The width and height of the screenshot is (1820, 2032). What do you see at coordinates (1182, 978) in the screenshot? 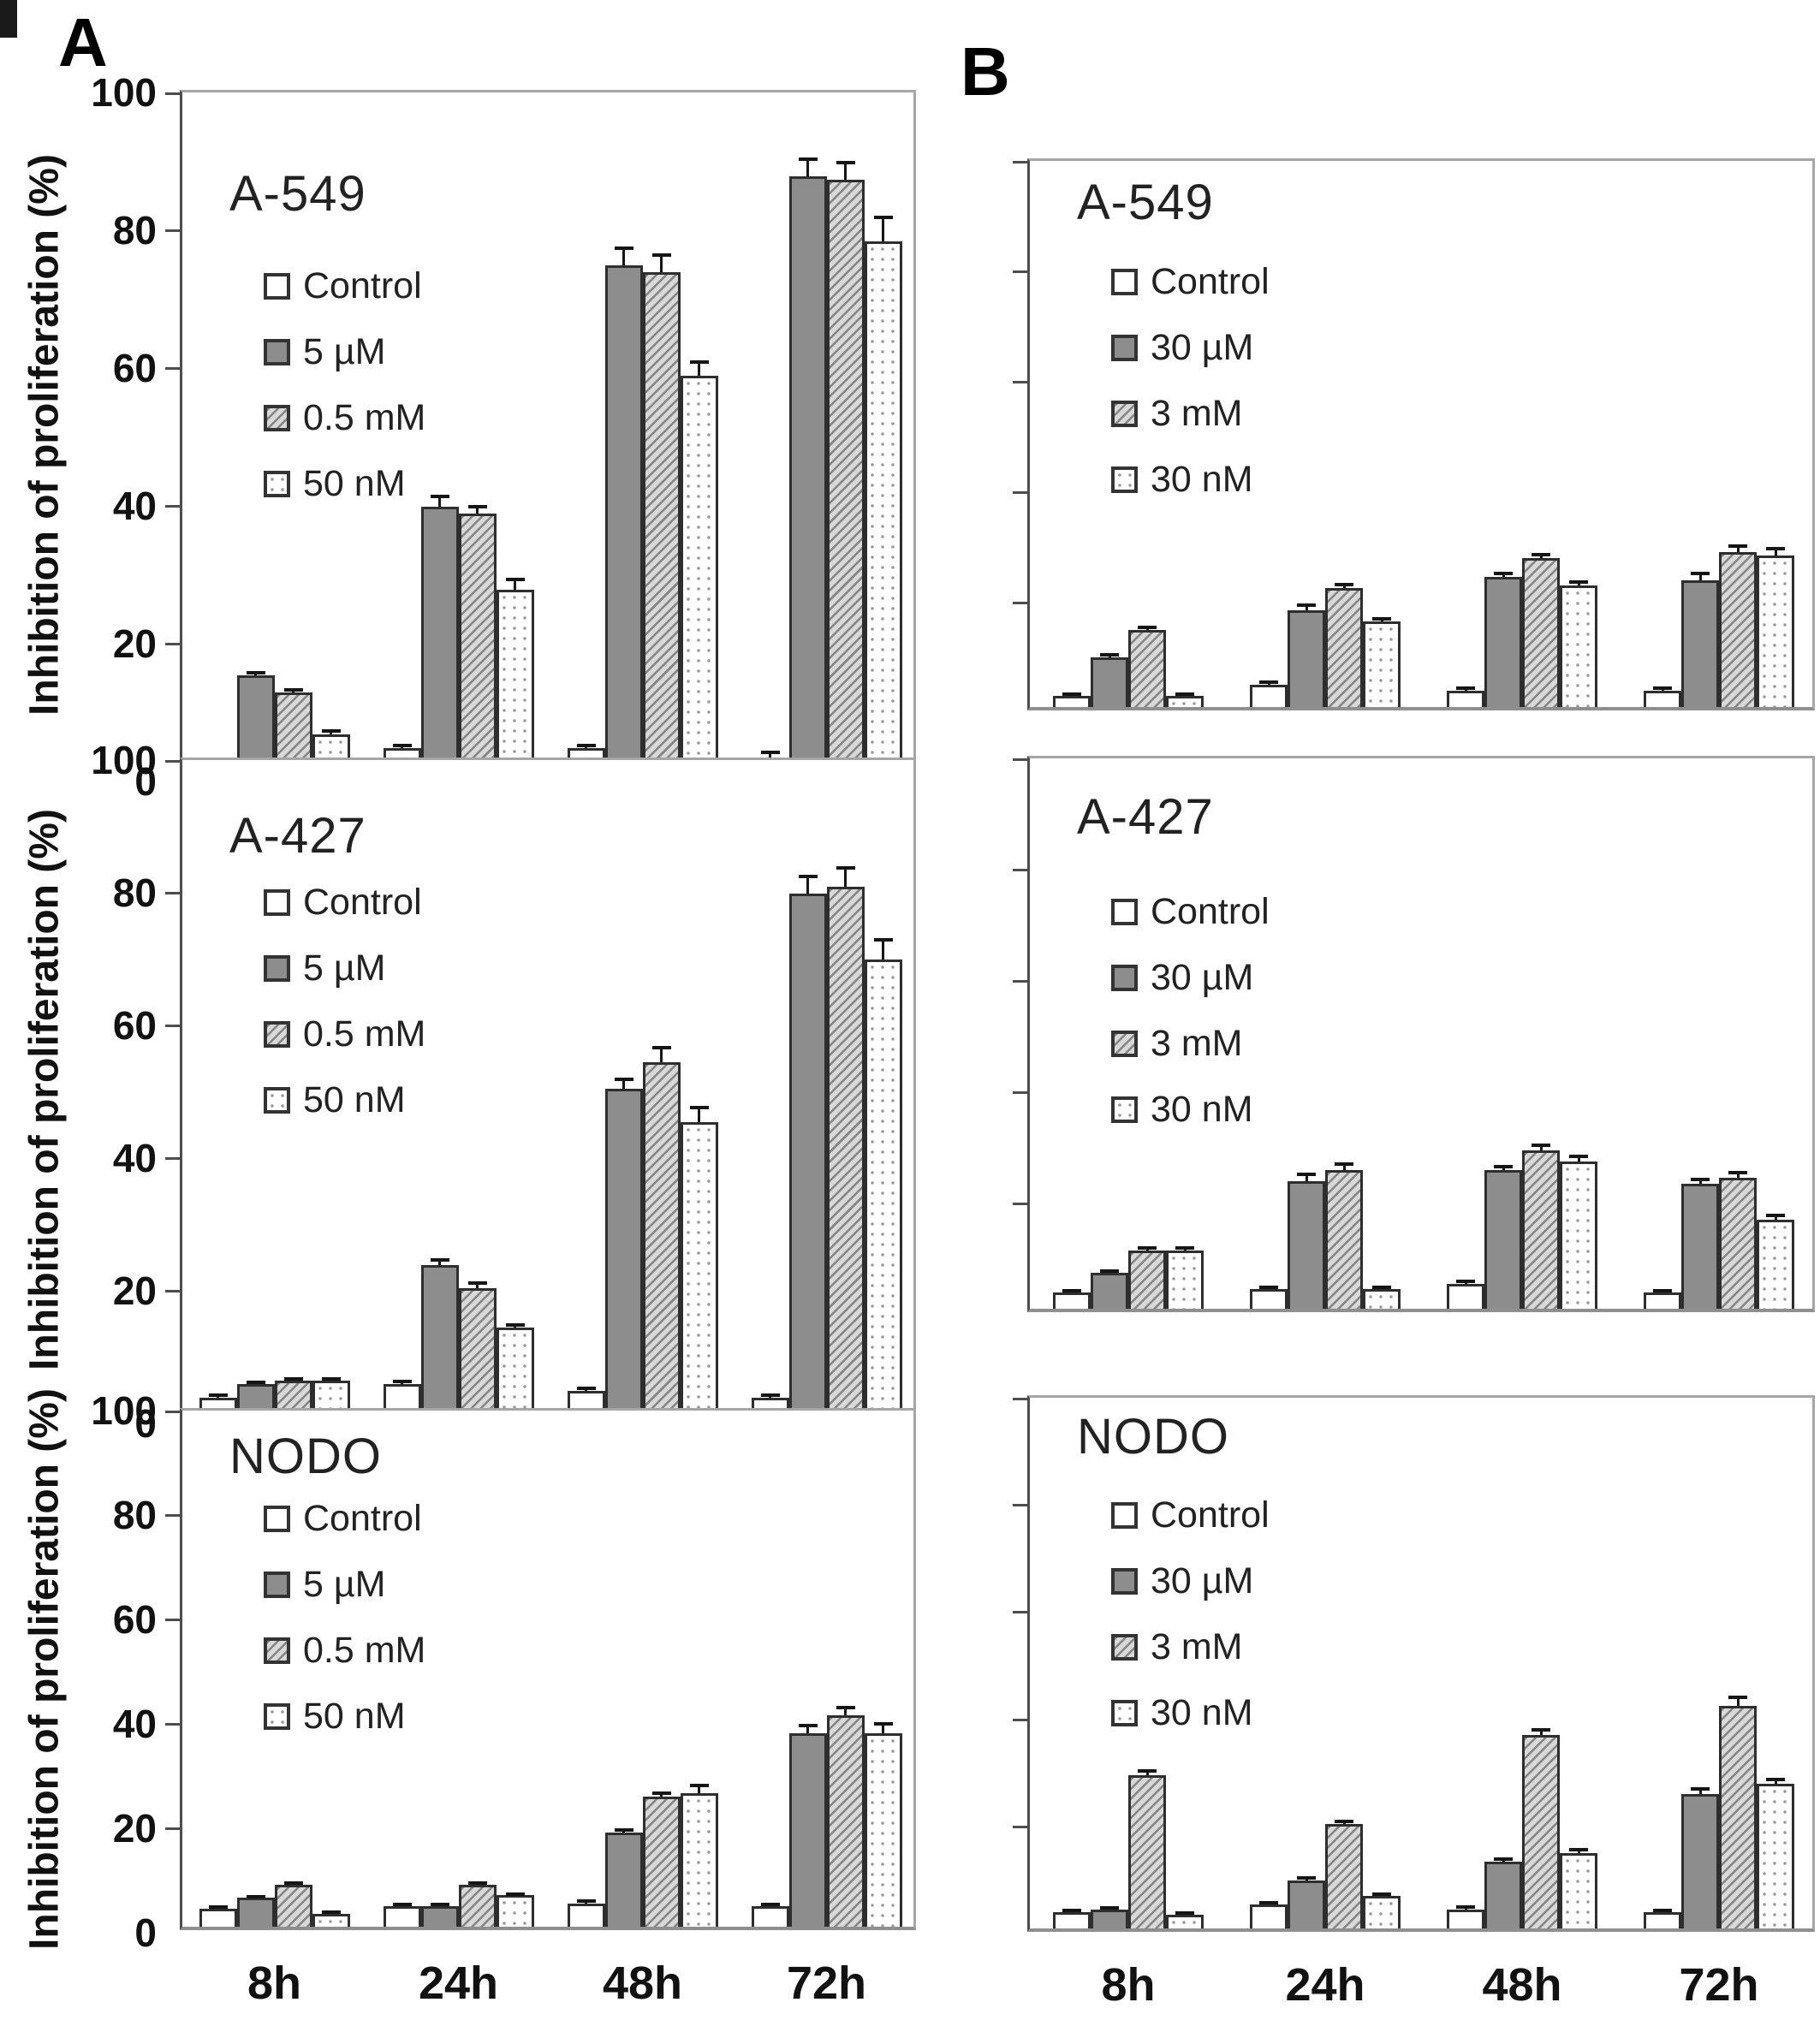
I see `legend-item: 30 µM` at bounding box center [1182, 978].